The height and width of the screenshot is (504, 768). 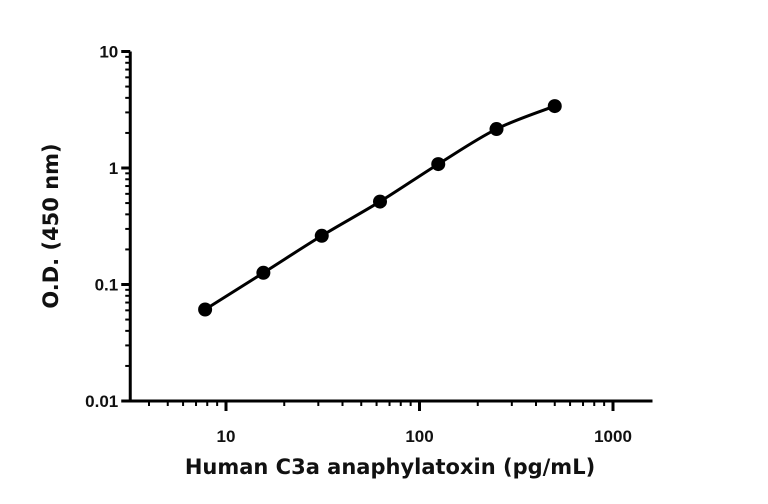 I want to click on x-tick-label: 100, so click(x=419, y=436).